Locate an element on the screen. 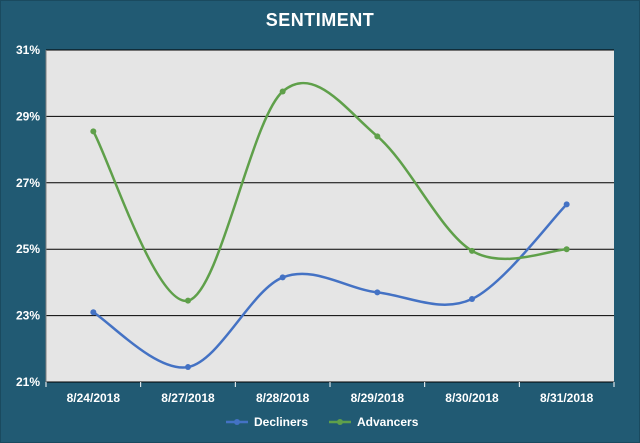  y-tick-label: 31% is located at coordinates (28, 50).